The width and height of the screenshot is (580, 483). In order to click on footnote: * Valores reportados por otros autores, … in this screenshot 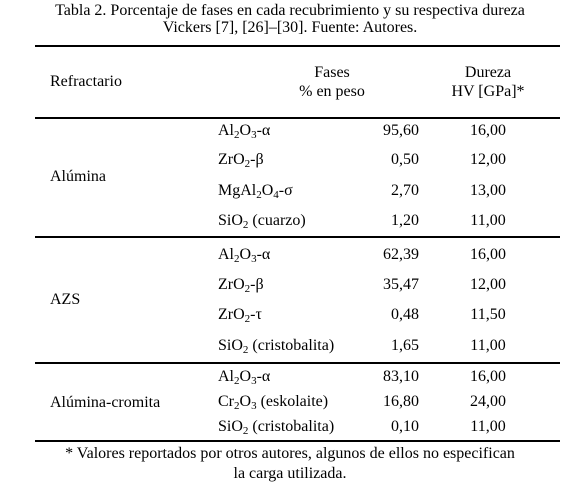, I will do `click(290, 453)`.